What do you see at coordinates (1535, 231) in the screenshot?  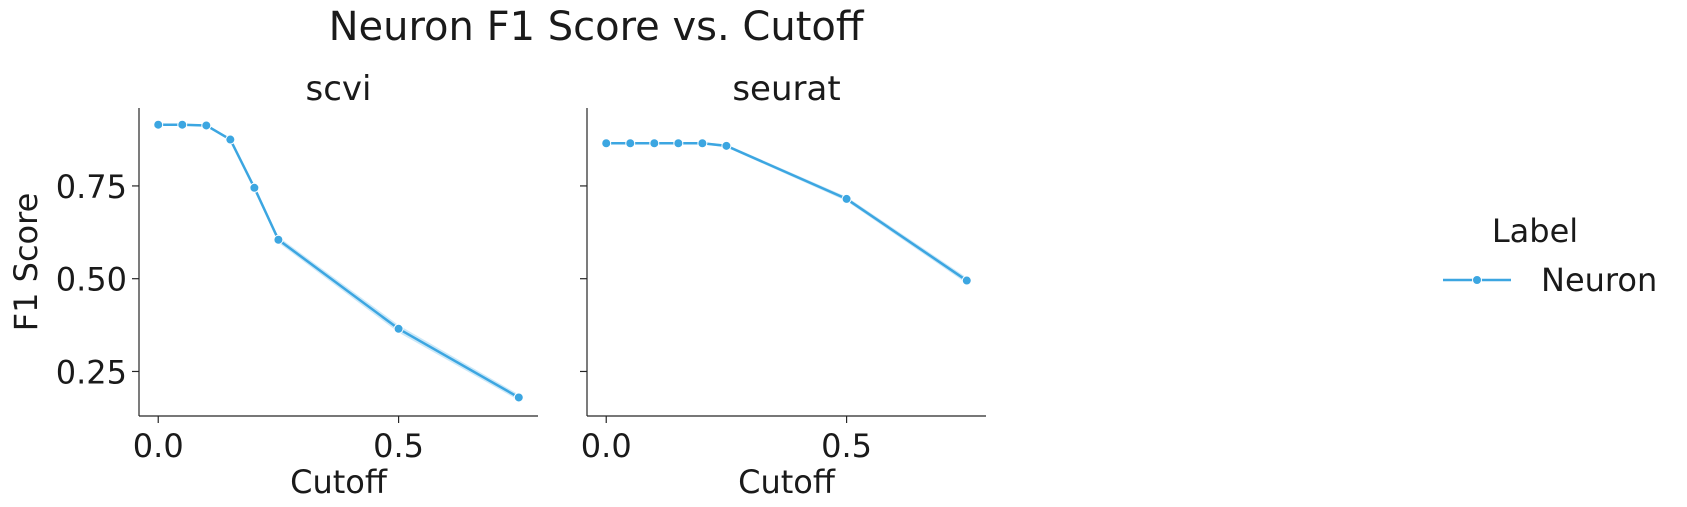 I see `legend-title: Label` at bounding box center [1535, 231].